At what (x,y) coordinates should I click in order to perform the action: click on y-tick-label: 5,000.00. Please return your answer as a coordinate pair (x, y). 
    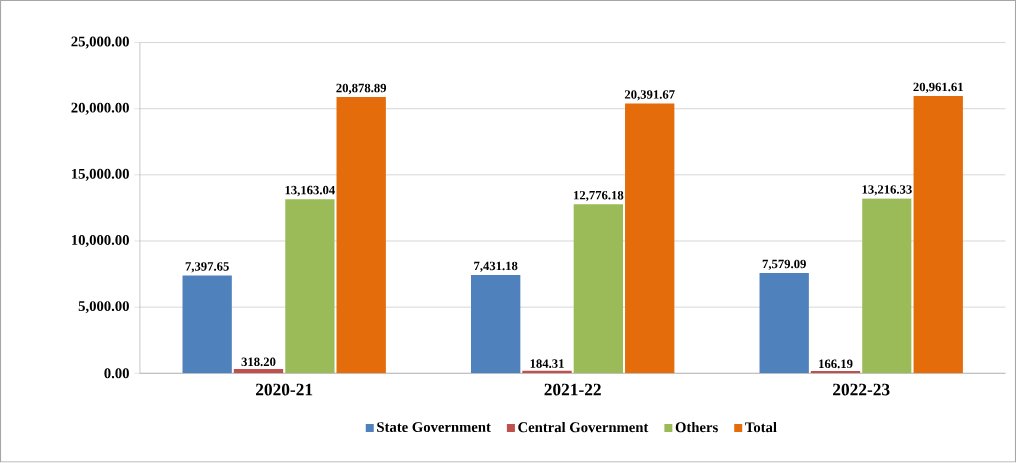
    Looking at the image, I should click on (103, 307).